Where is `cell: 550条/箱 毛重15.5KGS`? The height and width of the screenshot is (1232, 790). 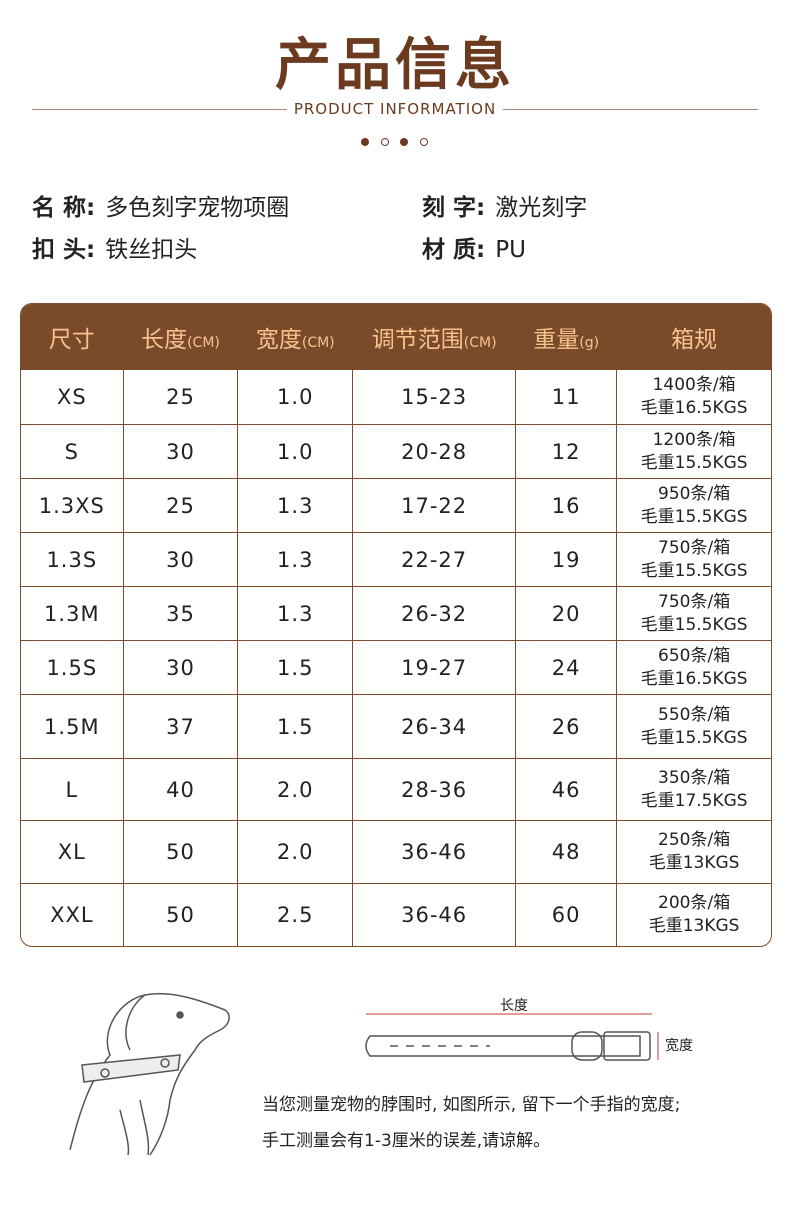
cell: 550条/箱 毛重15.5KGS is located at coordinates (693, 726).